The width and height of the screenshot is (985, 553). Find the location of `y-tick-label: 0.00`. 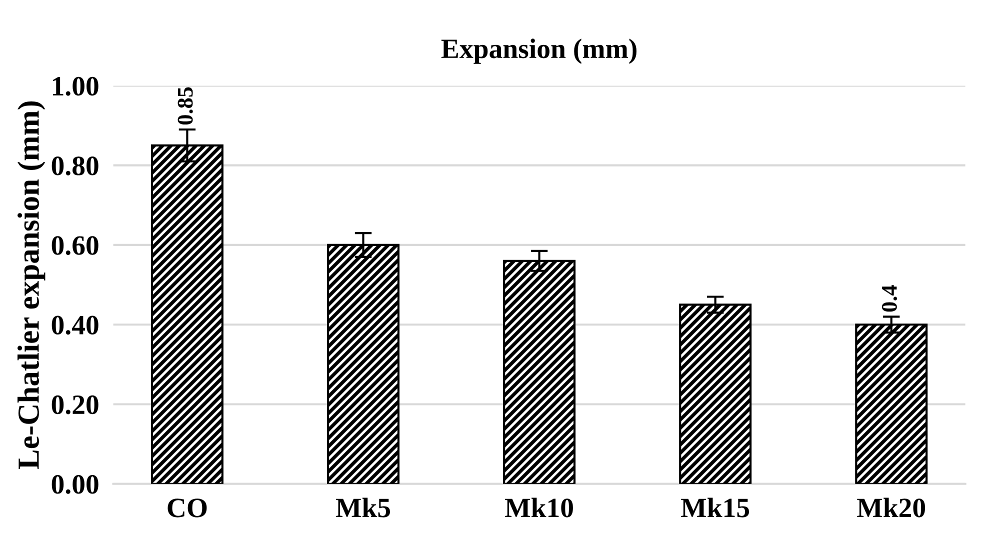

y-tick-label: 0.00 is located at coordinates (75, 484).